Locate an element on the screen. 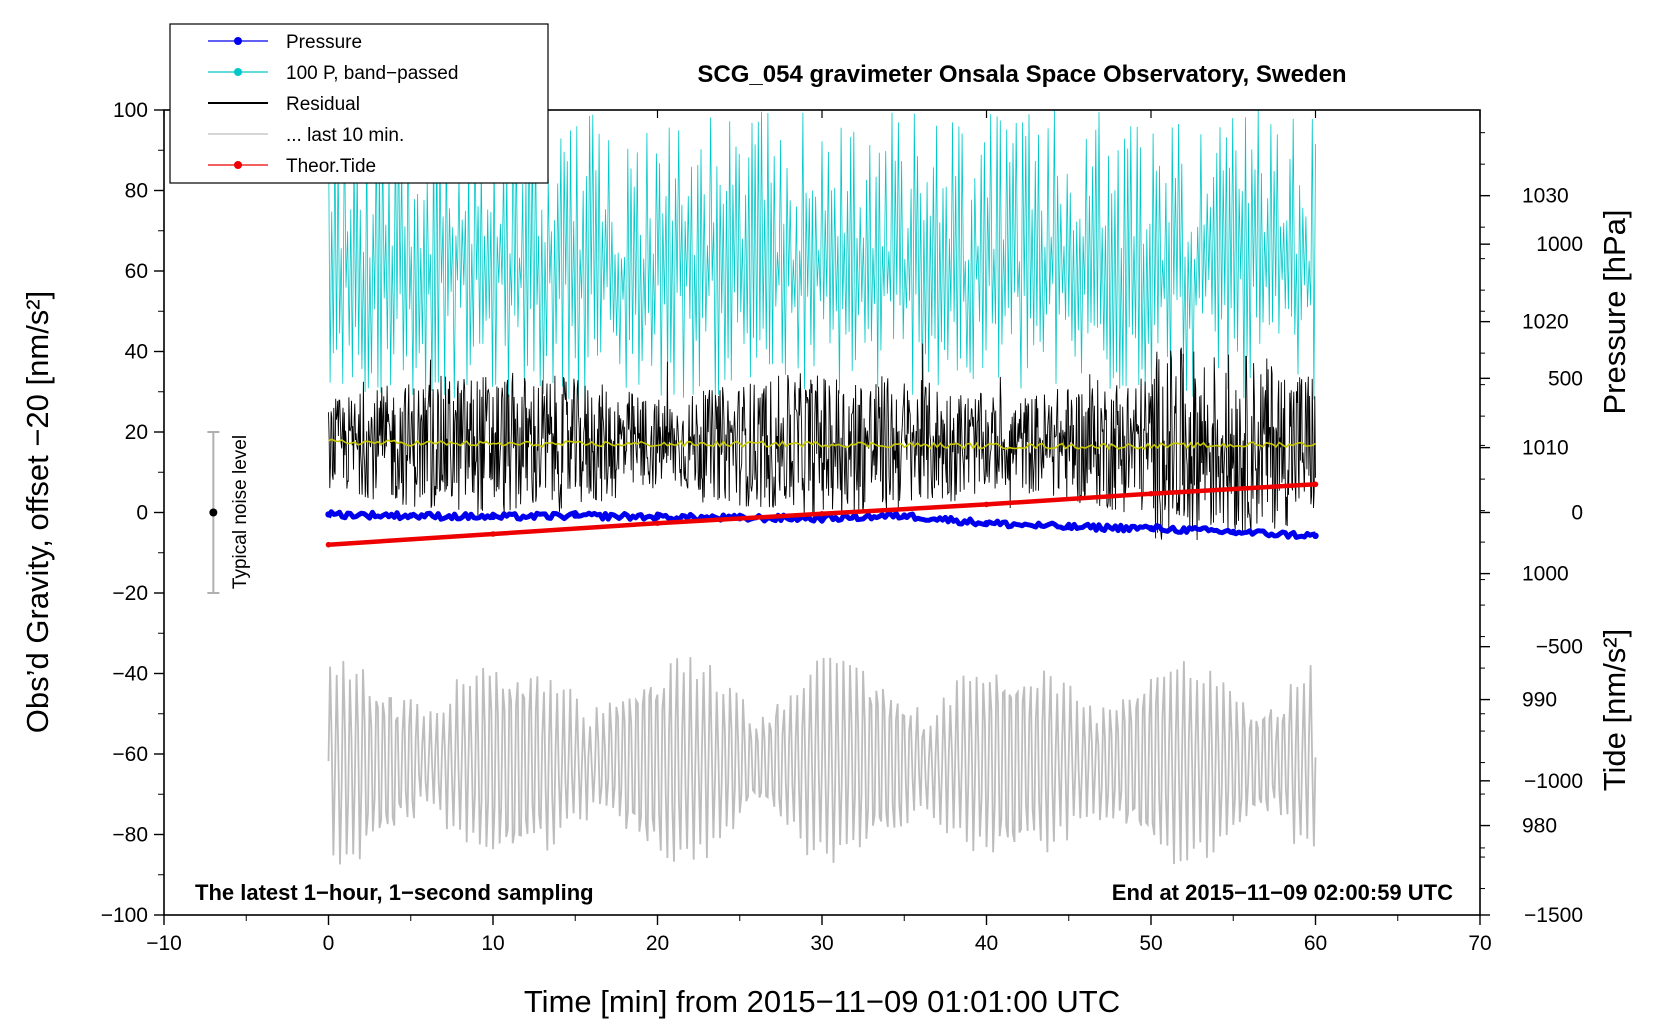 The height and width of the screenshot is (1020, 1660). y-axis-label-tide: Tide [nm/s²] is located at coordinates (1614, 710).